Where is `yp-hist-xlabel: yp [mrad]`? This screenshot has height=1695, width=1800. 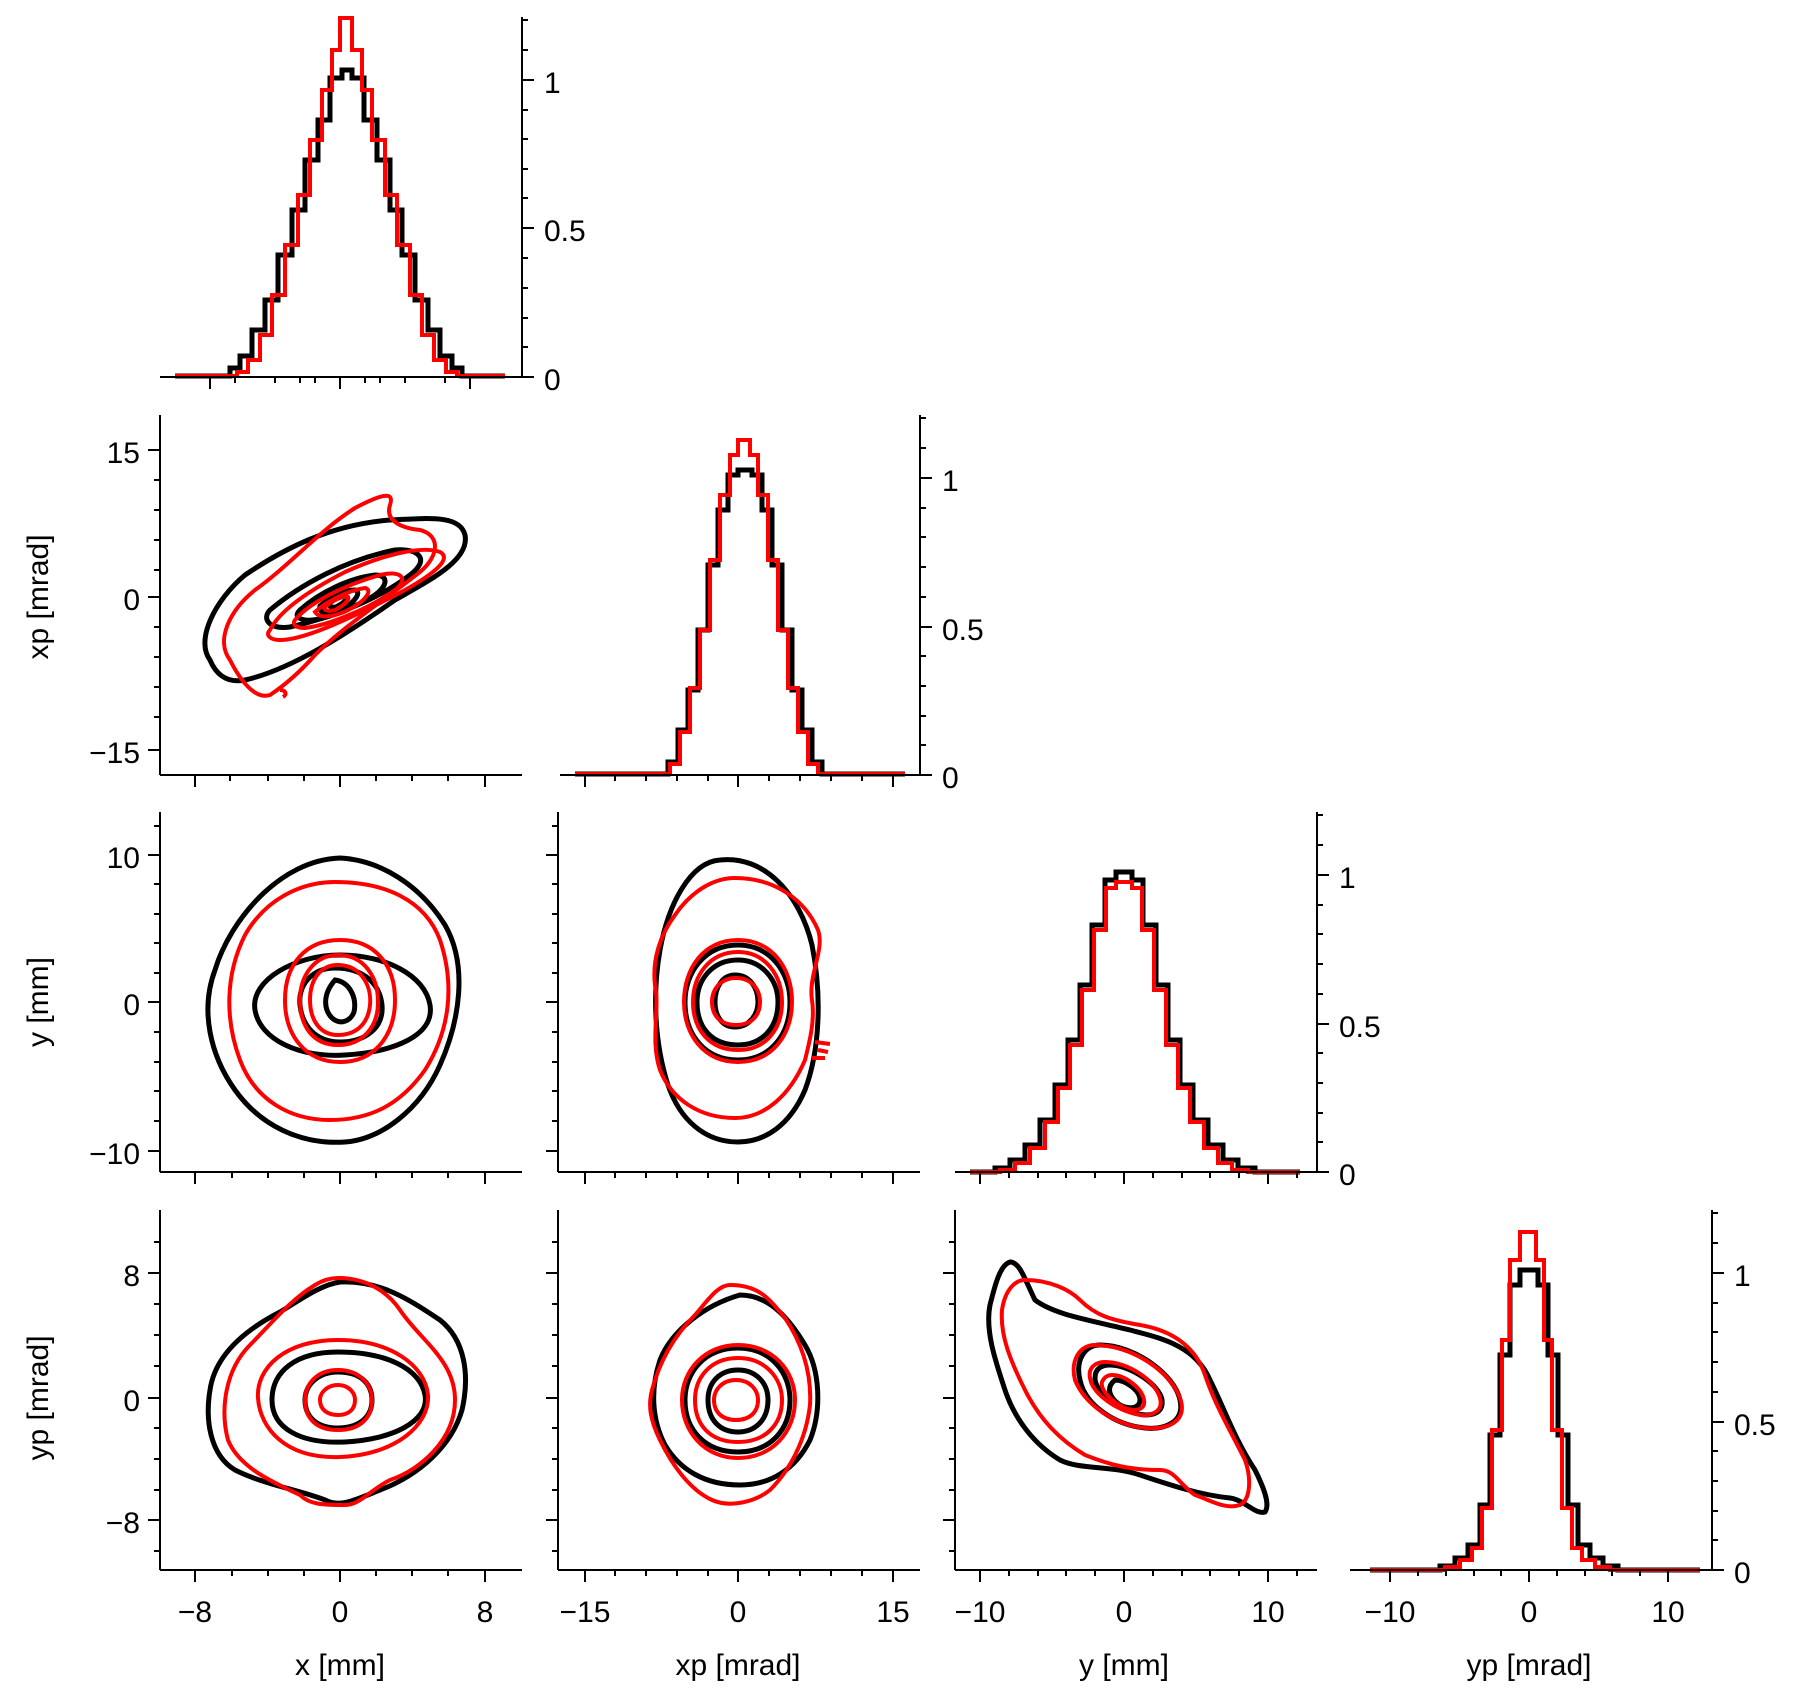 yp-hist-xlabel: yp [mrad] is located at coordinates (1528, 1665).